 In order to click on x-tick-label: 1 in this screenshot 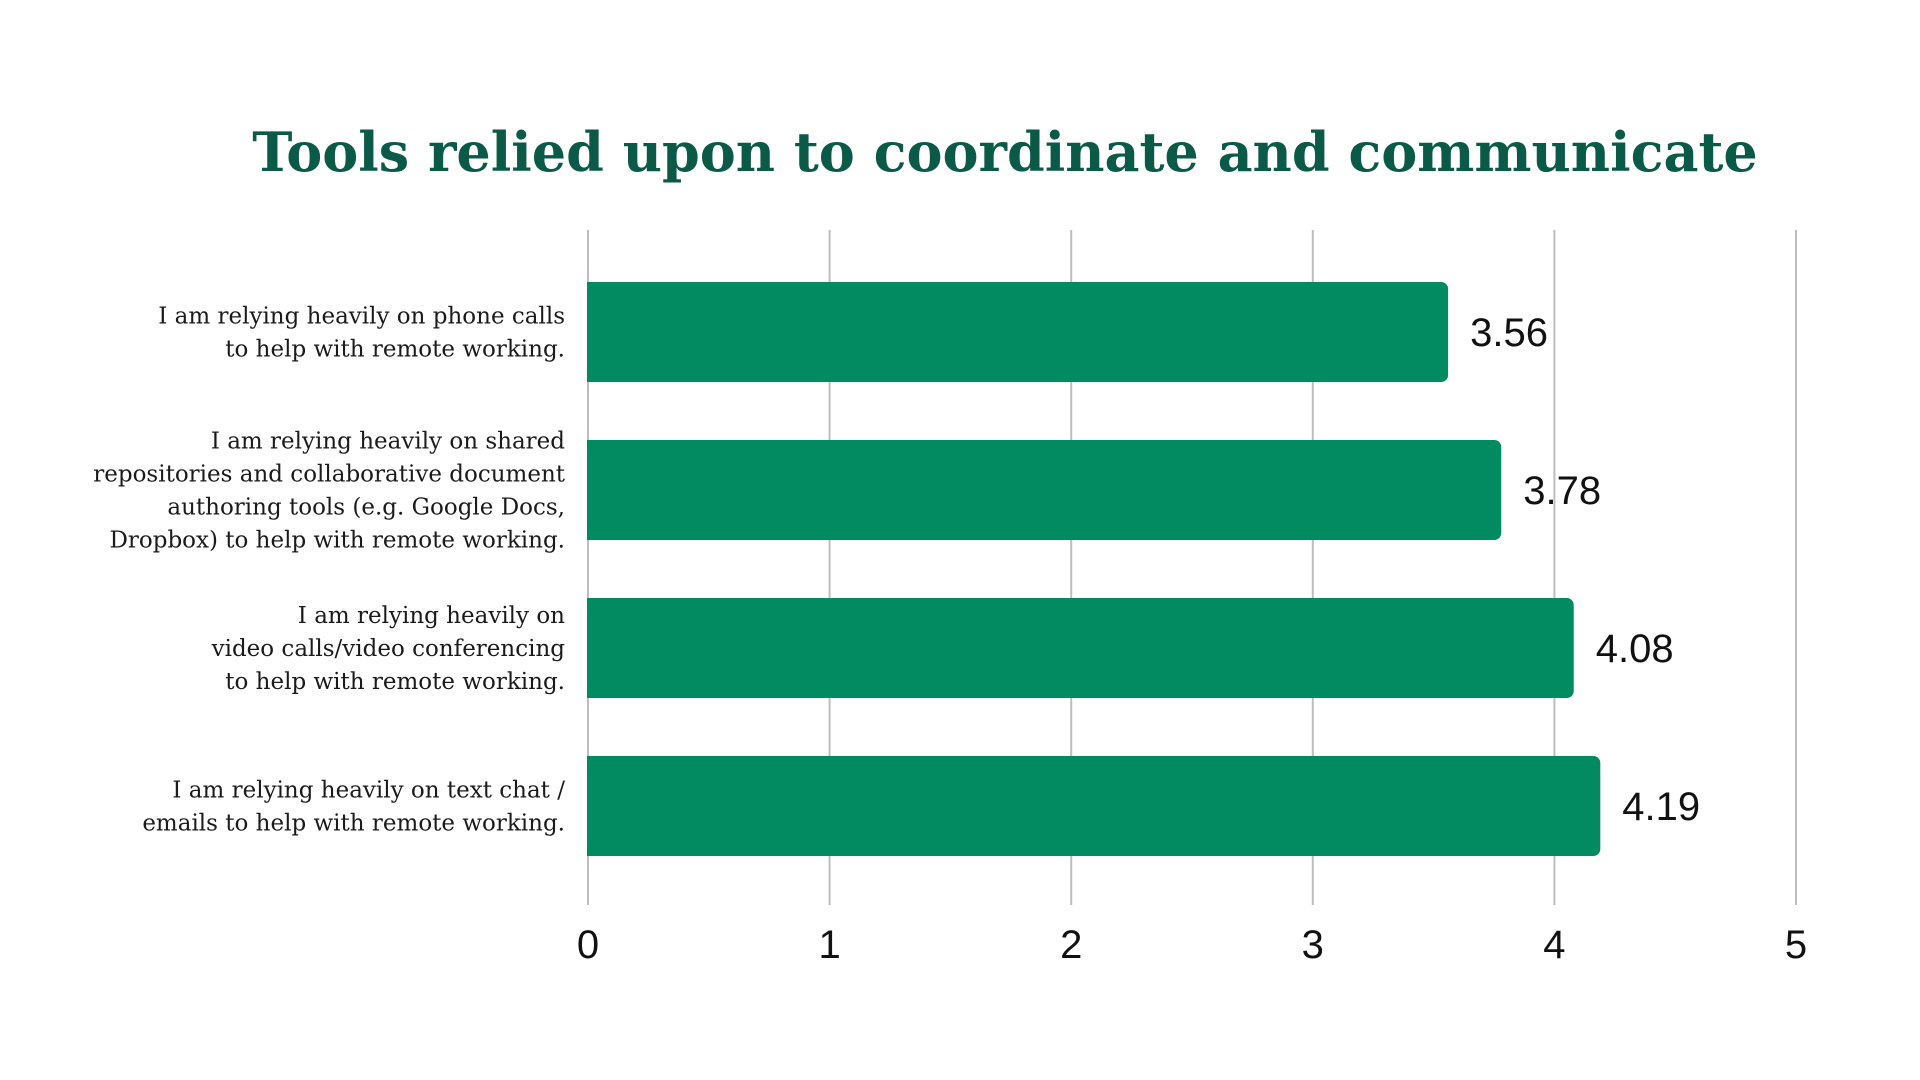, I will do `click(829, 945)`.